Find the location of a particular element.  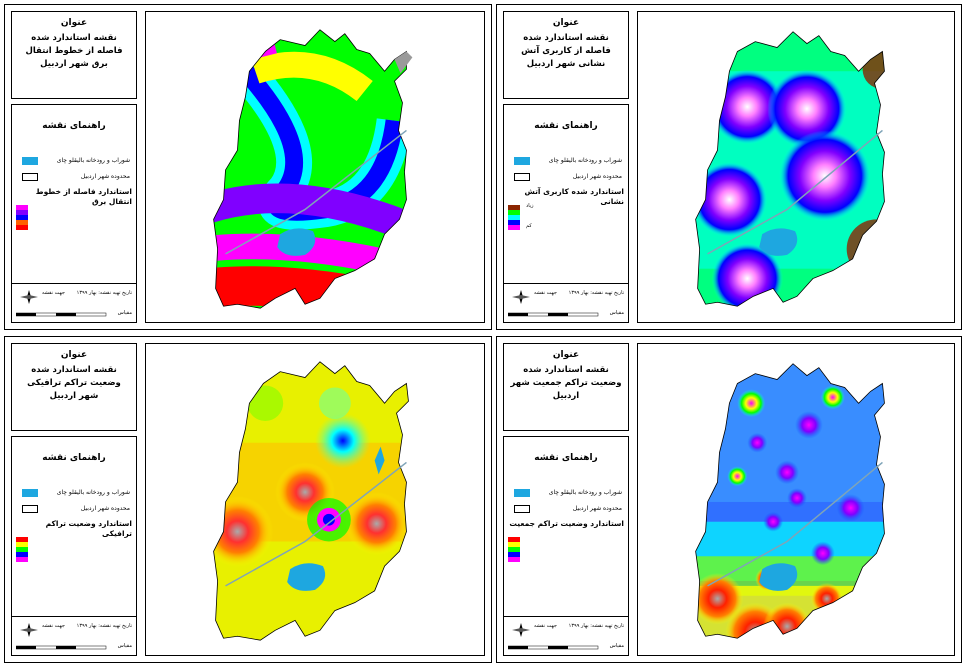

outside-area is located at coordinates (403, 62).